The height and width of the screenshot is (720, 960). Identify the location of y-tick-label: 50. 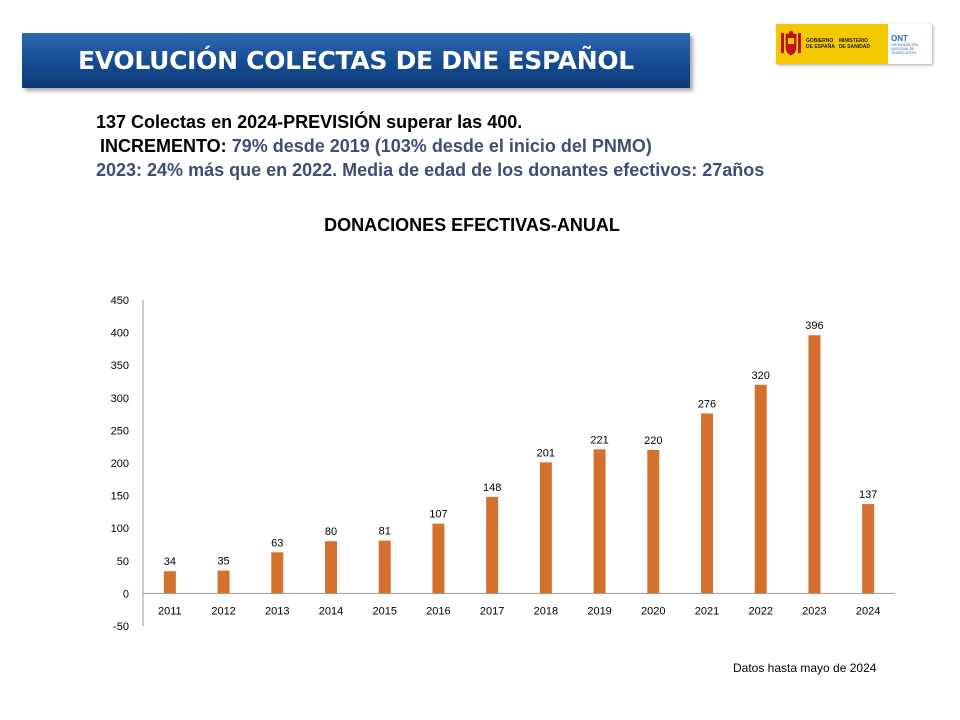
(123, 562).